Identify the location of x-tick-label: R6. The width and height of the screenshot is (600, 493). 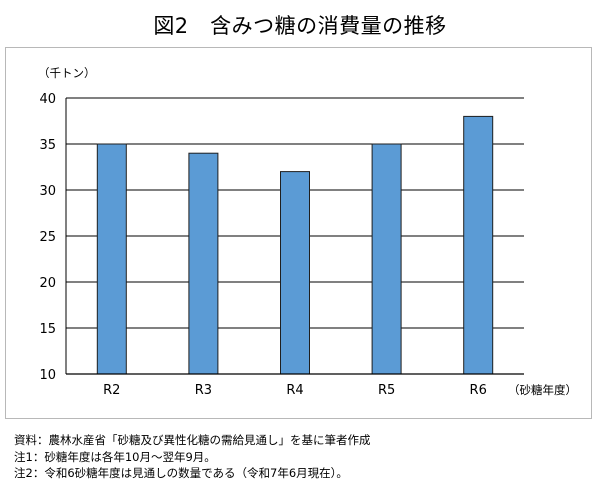
(478, 390).